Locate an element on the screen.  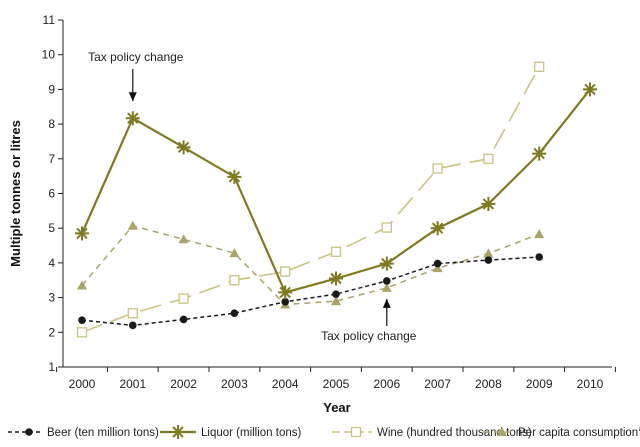
x-tick-label: 2010 is located at coordinates (590, 384).